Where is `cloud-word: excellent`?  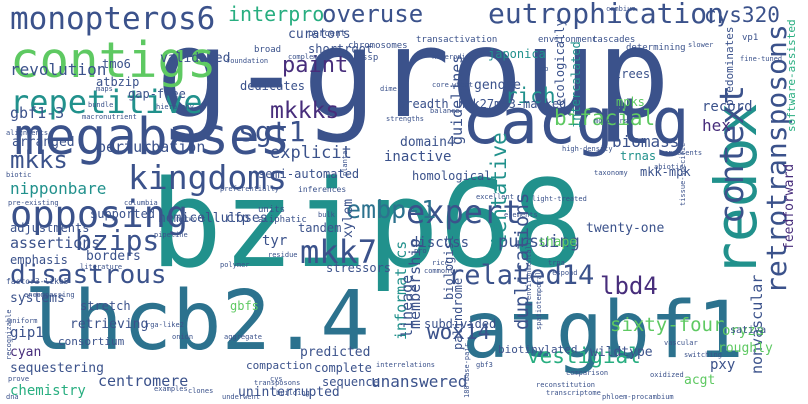
cloud-word: excellent is located at coordinates (495, 197).